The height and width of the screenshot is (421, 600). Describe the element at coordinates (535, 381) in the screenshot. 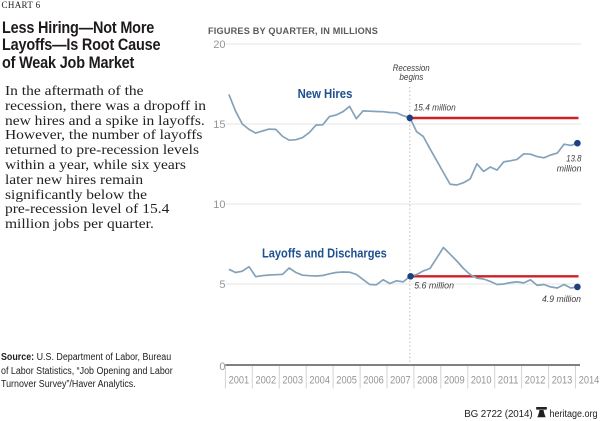

I see `svg-text: 2012` at that location.